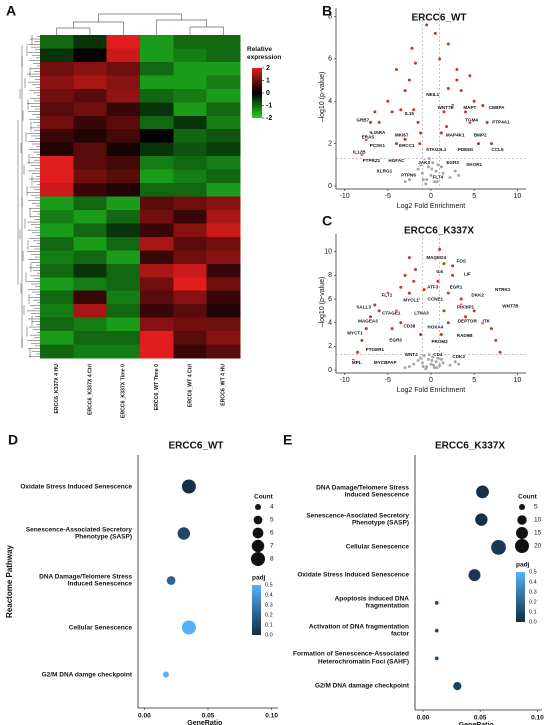 This screenshot has width=550, height=725. What do you see at coordinates (269, 625) in the screenshot?
I see `colorbar-tick-label: 0.1` at bounding box center [269, 625].